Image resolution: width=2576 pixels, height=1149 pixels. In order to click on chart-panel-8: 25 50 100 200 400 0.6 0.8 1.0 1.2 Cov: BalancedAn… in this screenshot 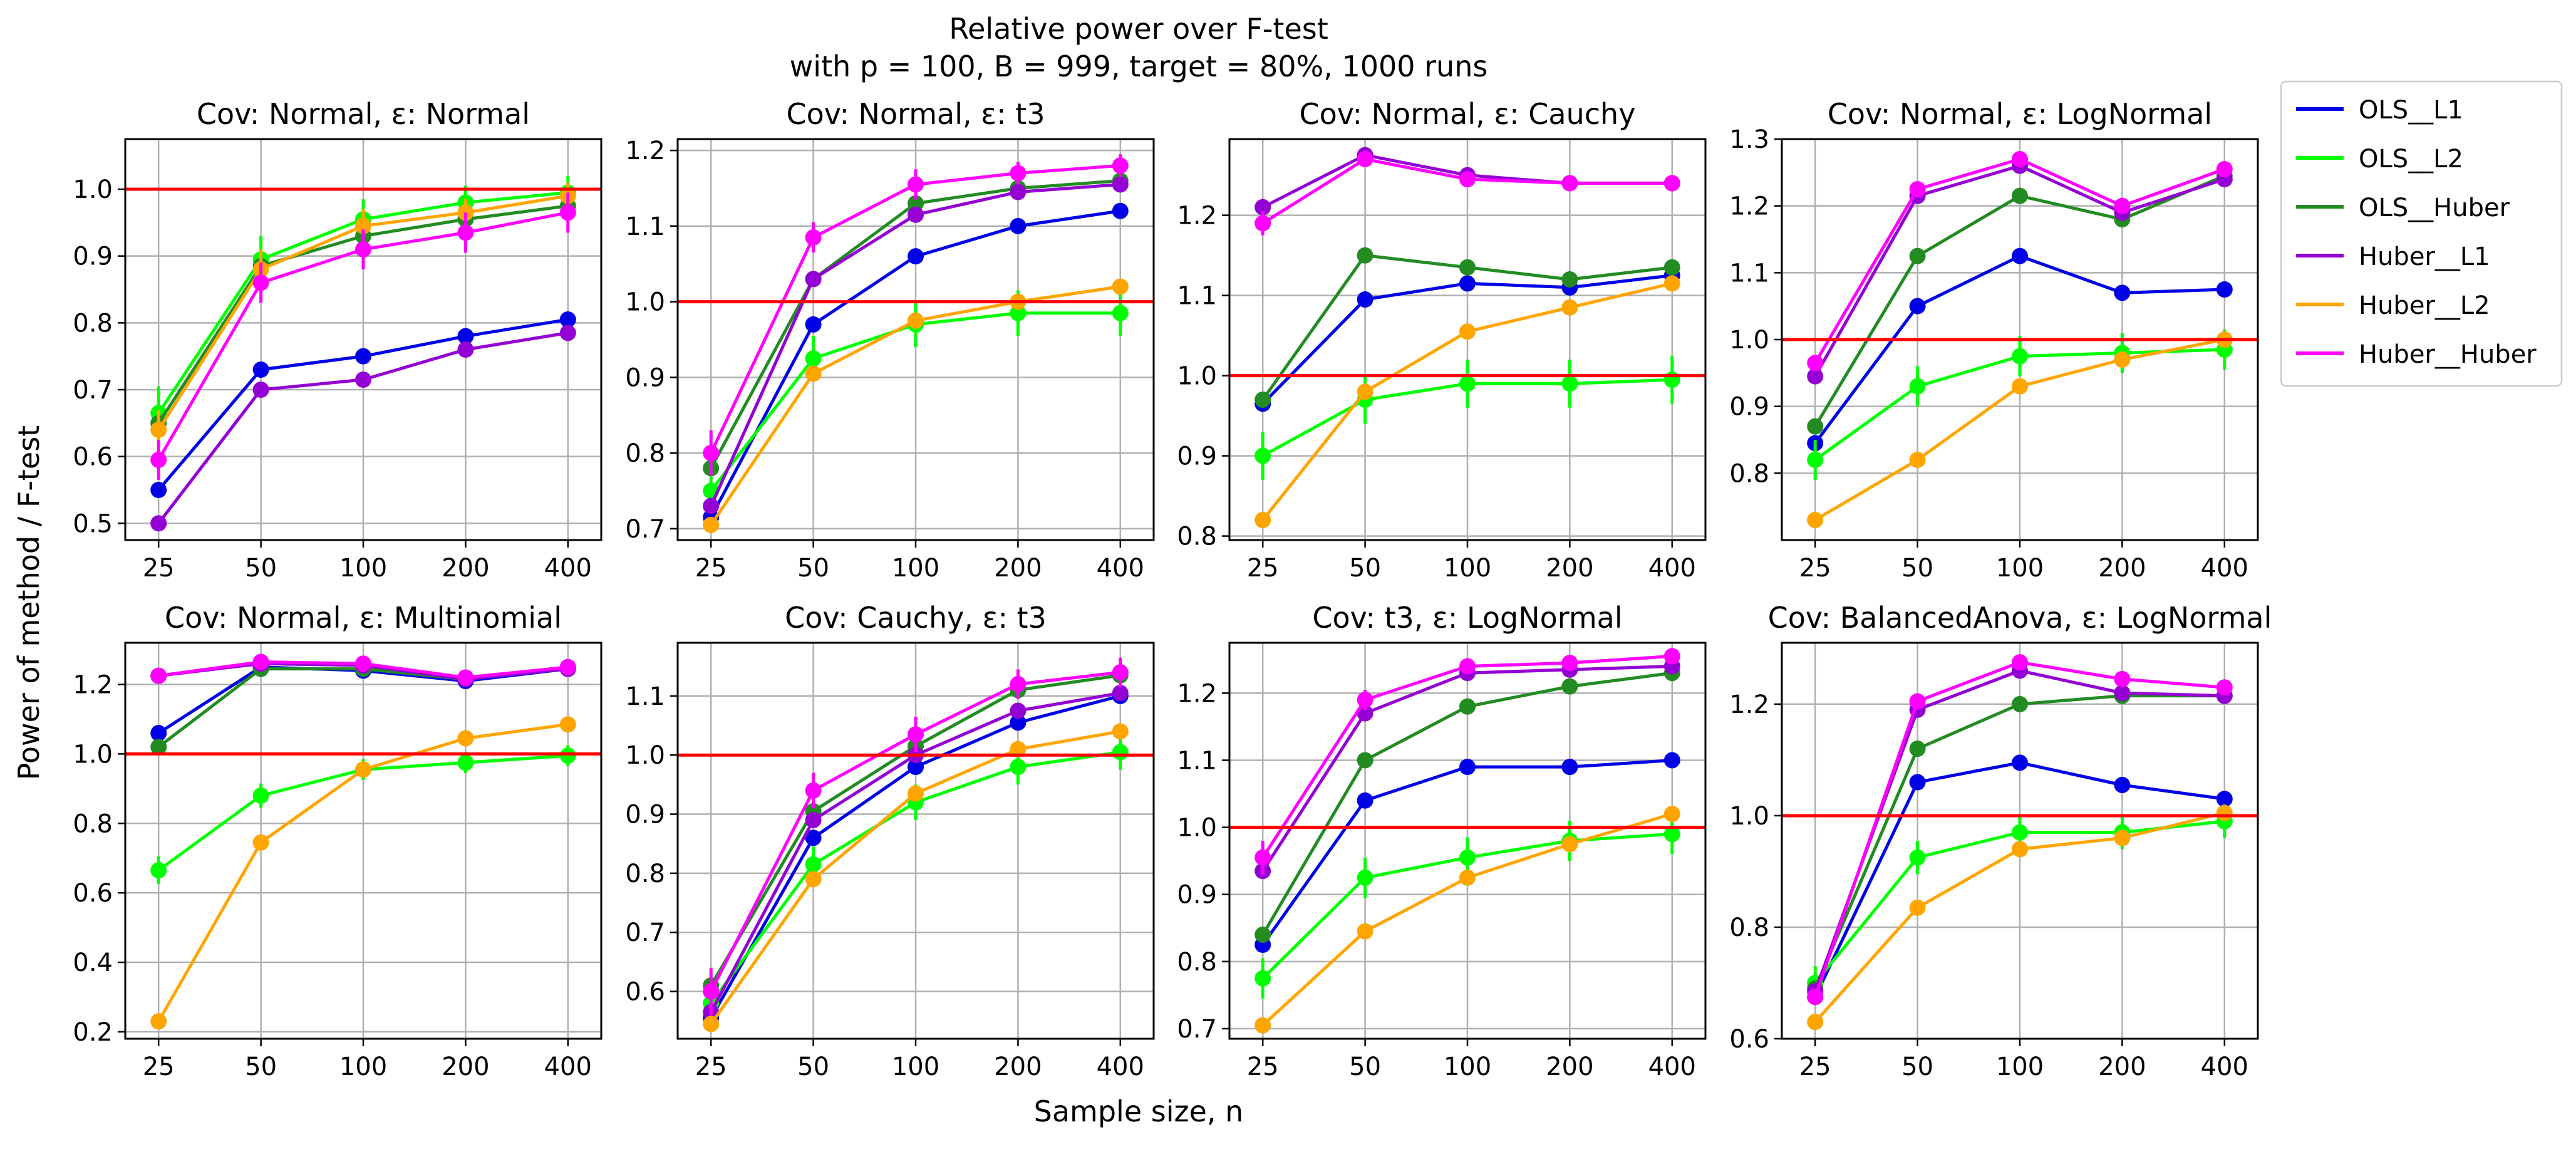, I will do `click(2000, 841)`.